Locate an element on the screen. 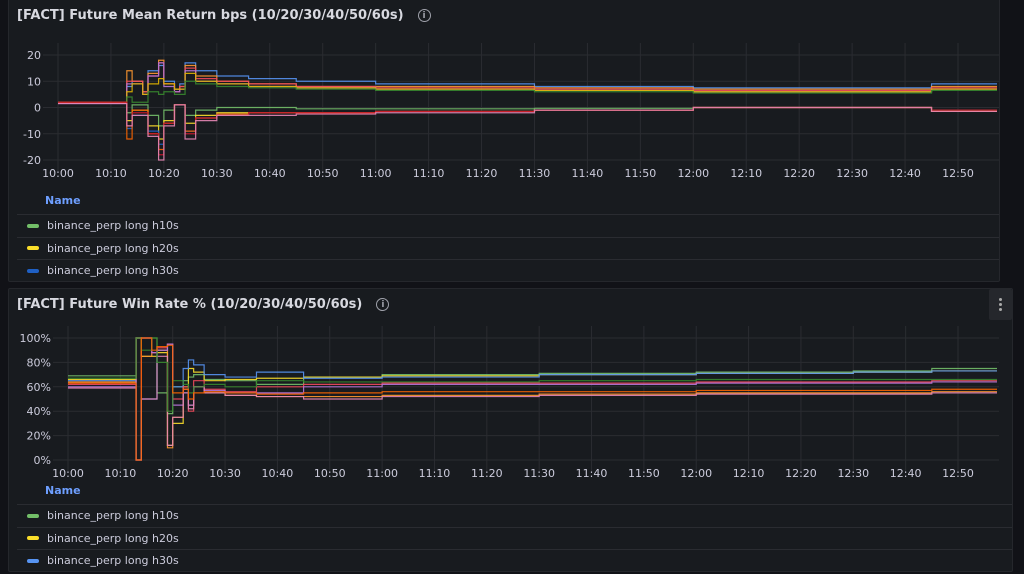 This screenshot has height=574, width=1024. y-tick-label: 10 is located at coordinates (34, 81).